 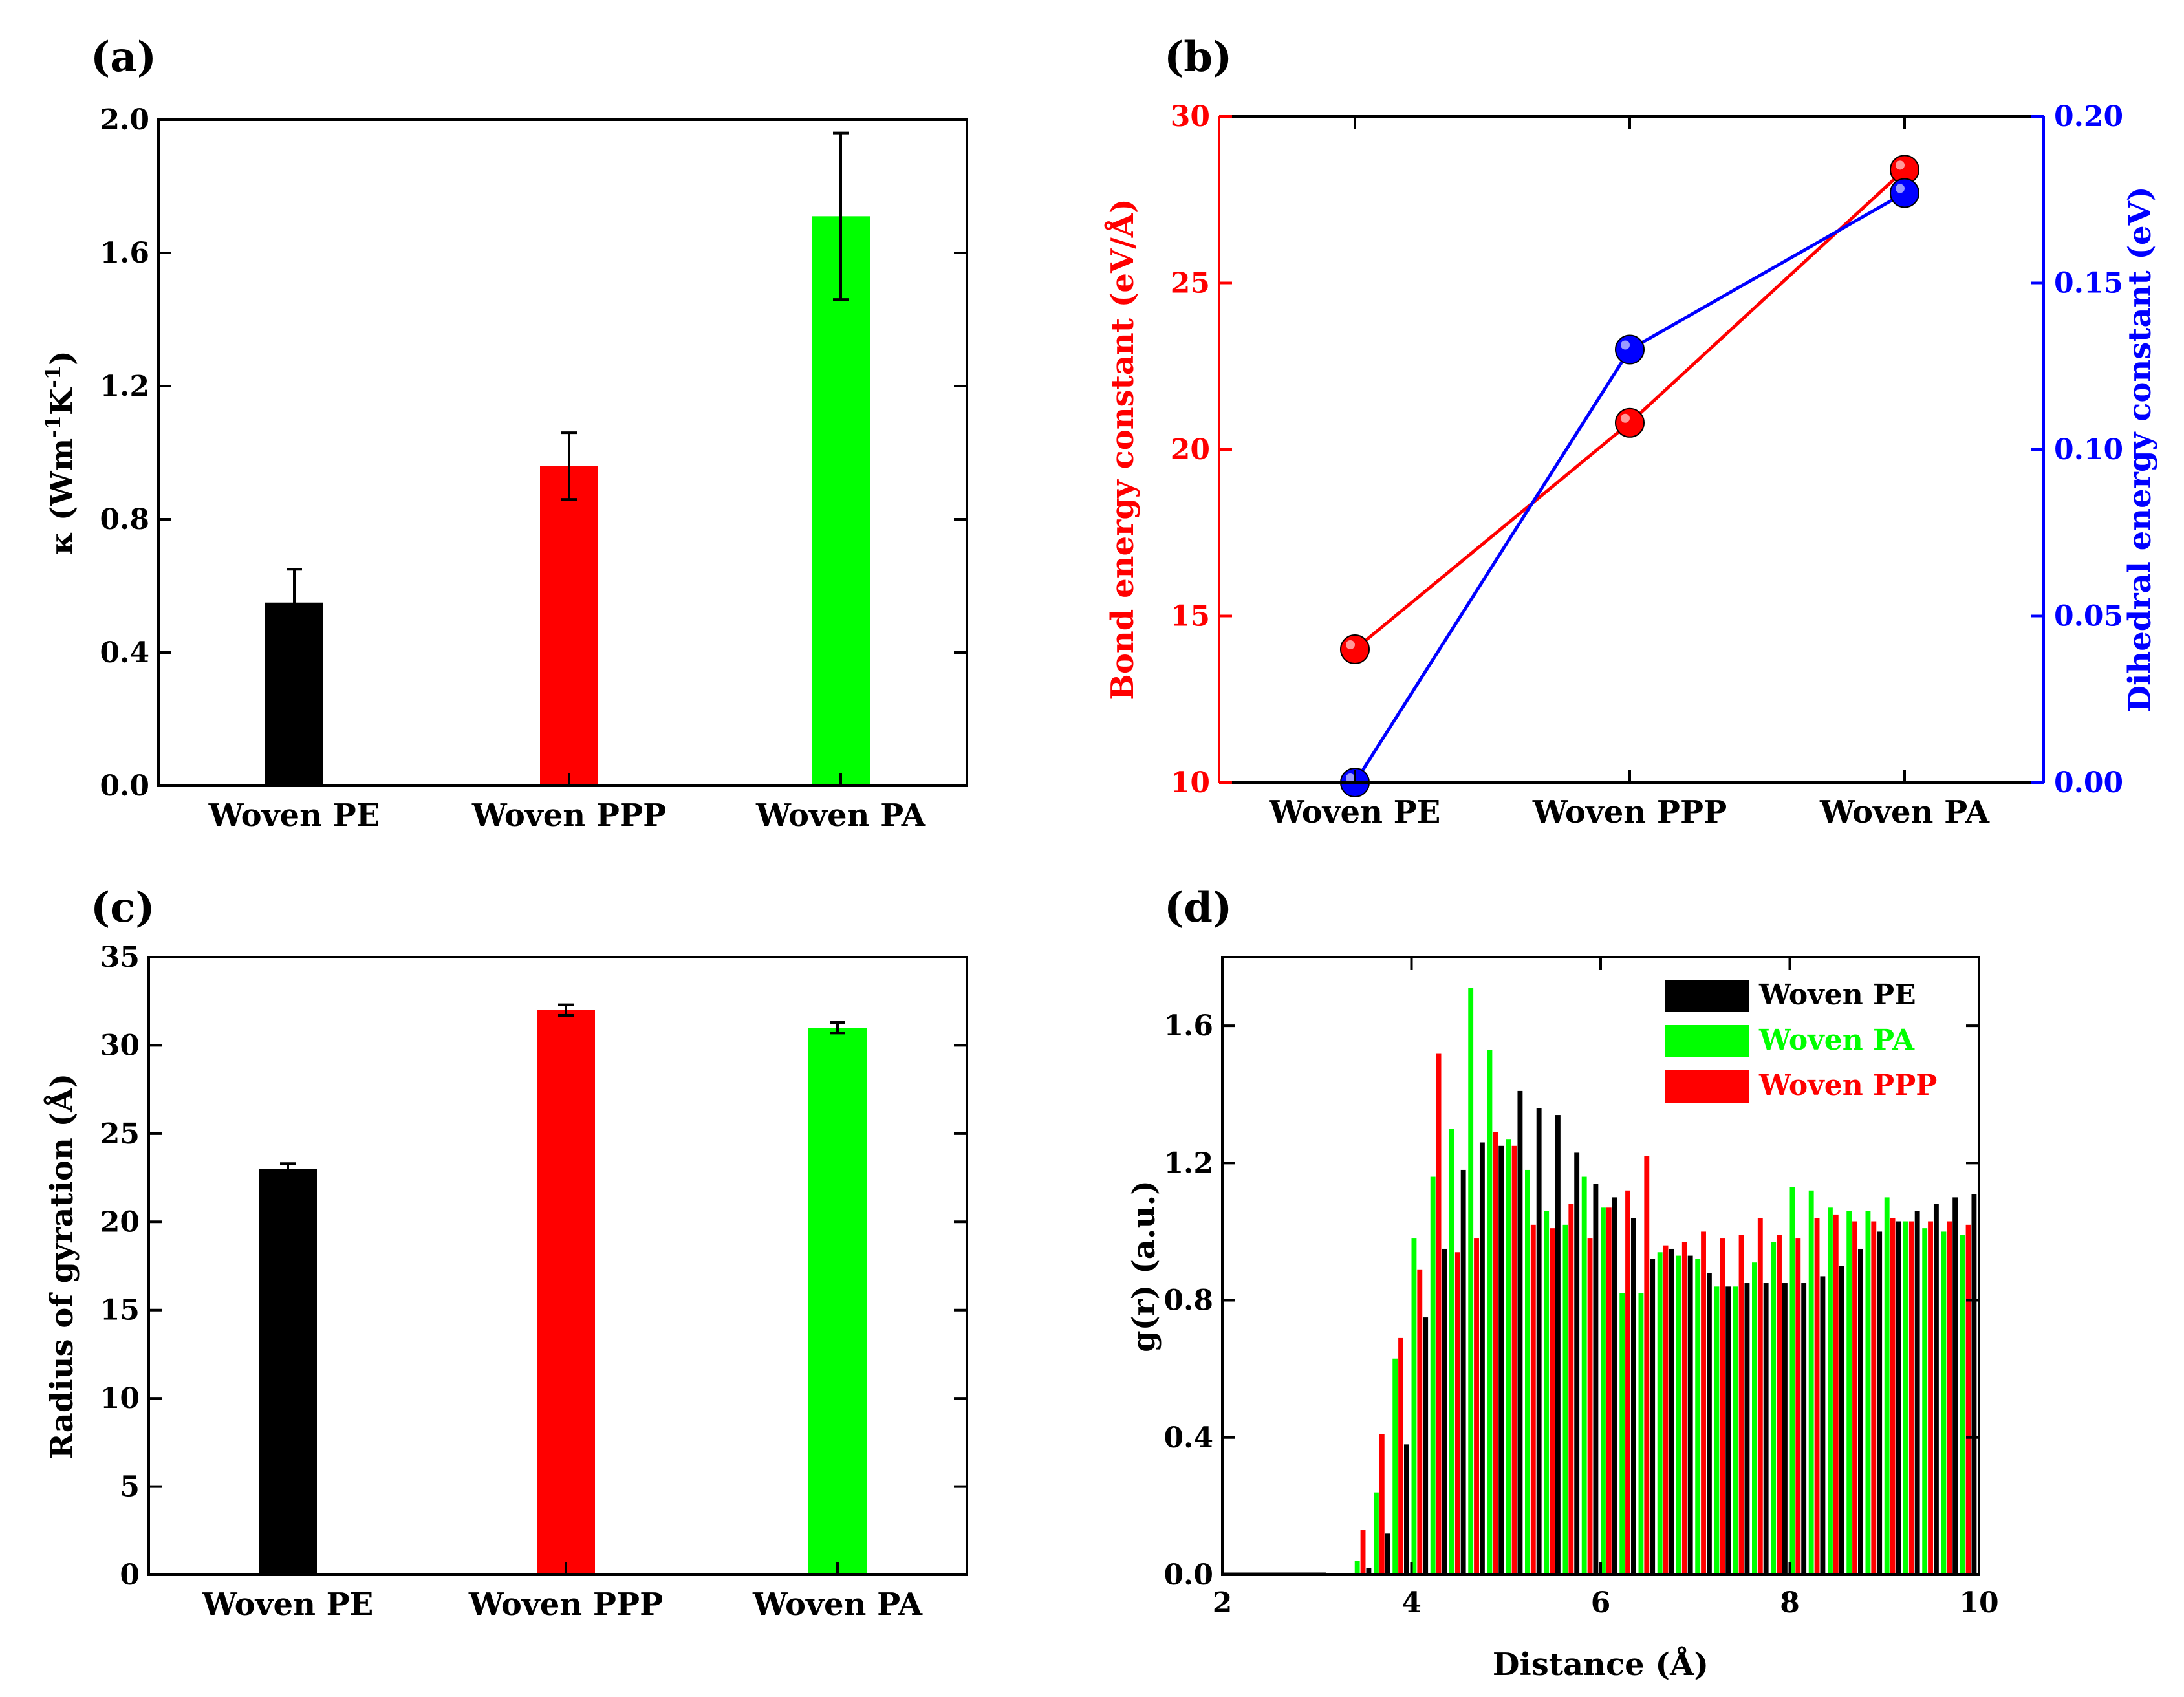 I want to click on c-ytick-label: 30, so click(x=120, y=1045).